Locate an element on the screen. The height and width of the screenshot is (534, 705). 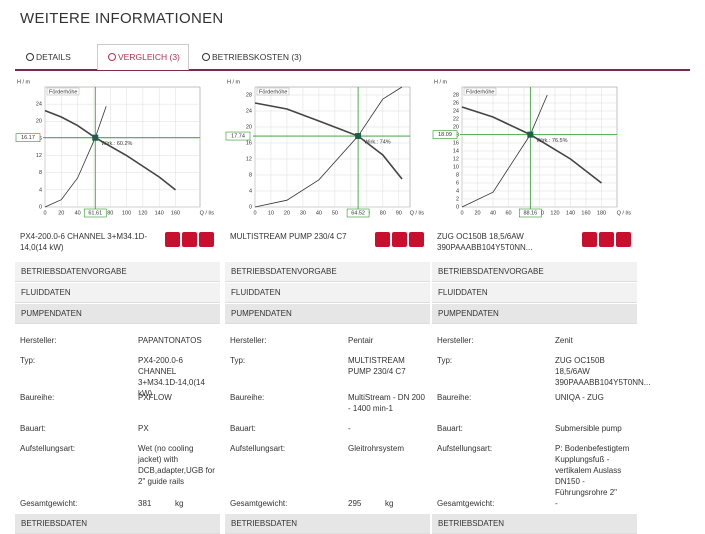
detail-value: Pentair is located at coordinates (361, 340).